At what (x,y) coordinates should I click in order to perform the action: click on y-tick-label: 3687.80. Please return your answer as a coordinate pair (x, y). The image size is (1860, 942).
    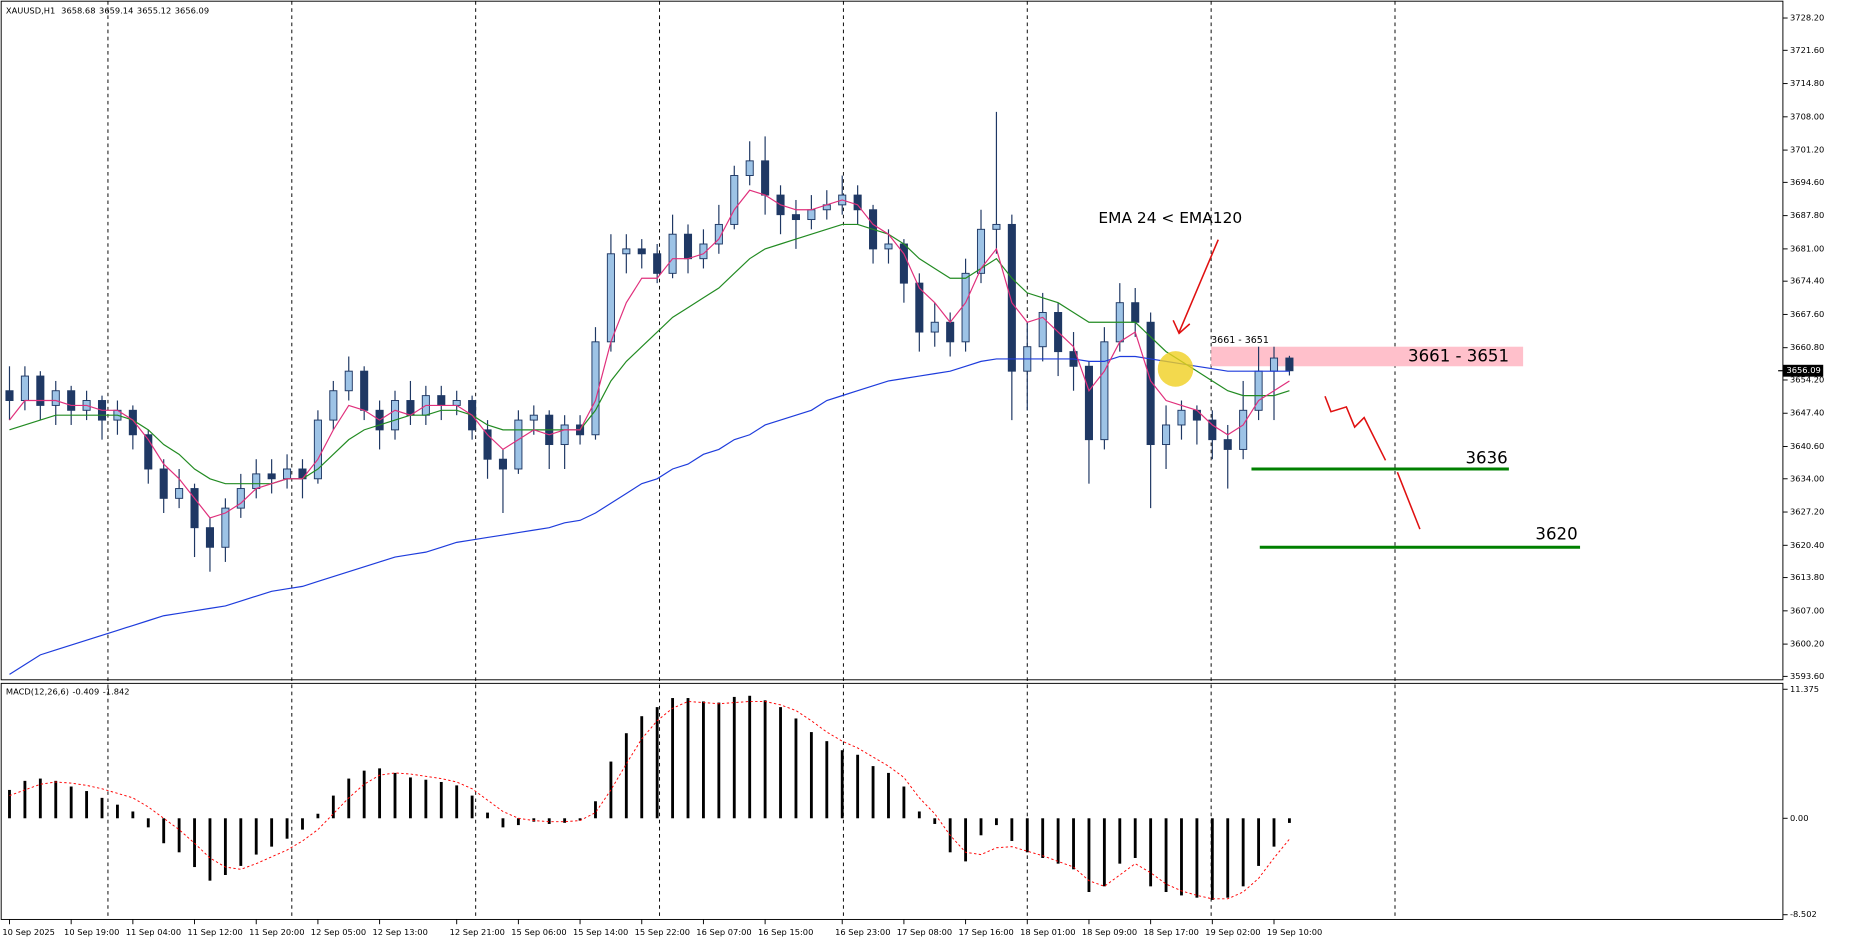
    Looking at the image, I should click on (1807, 215).